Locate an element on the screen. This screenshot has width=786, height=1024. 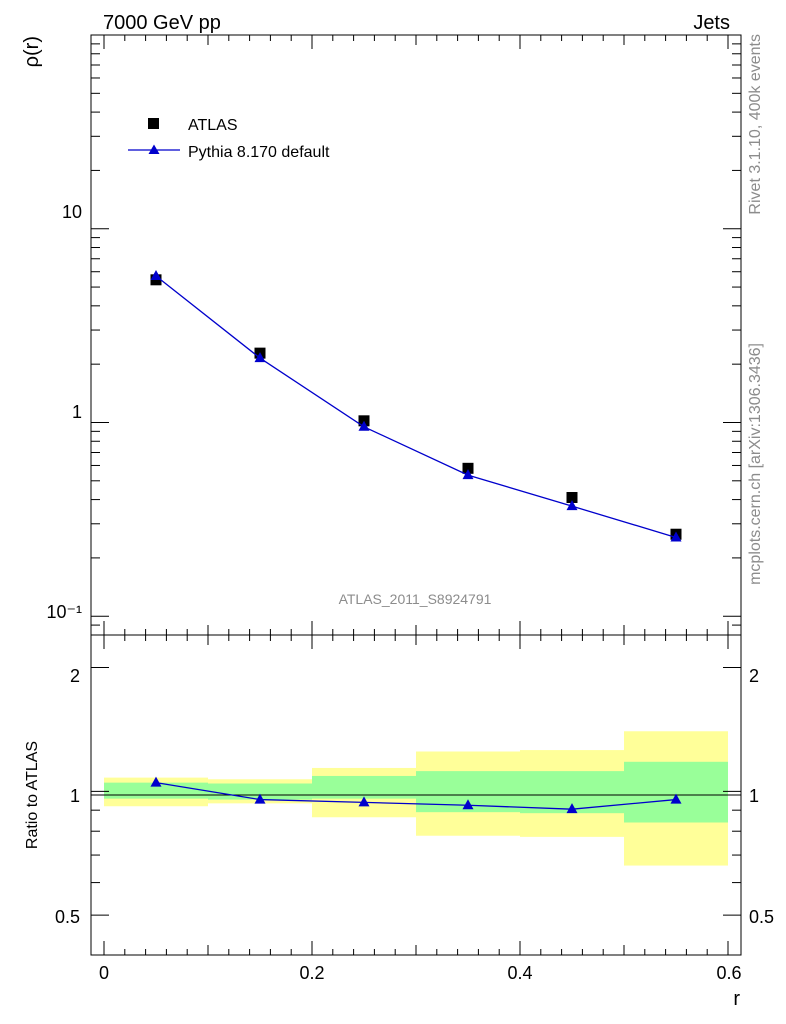
analysis-id: ATLAS_2011_S8924791 is located at coordinates (415, 599).